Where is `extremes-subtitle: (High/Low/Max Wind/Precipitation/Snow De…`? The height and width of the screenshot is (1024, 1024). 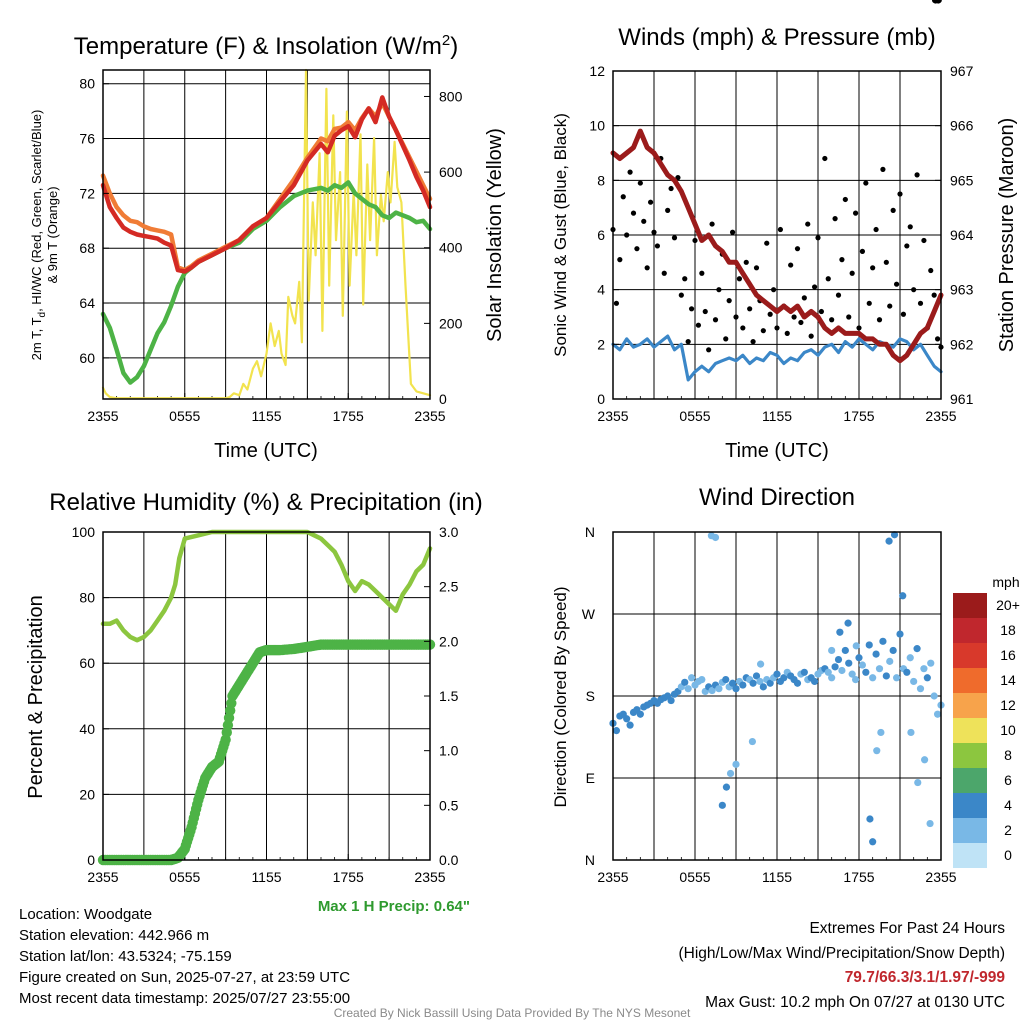 extremes-subtitle: (High/Low/Max Wind/Precipitation/Snow De… is located at coordinates (842, 953).